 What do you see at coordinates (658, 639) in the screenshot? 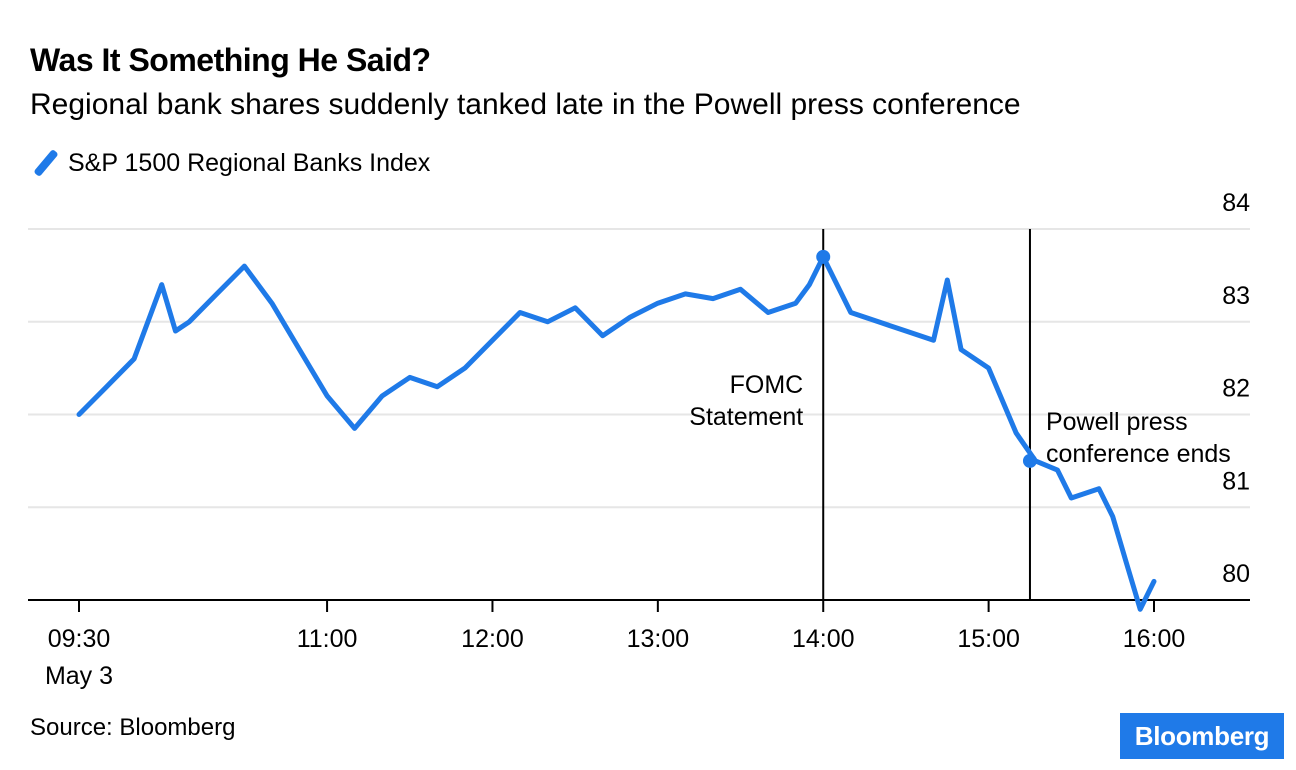
I see `x-tick-label: 13:00` at bounding box center [658, 639].